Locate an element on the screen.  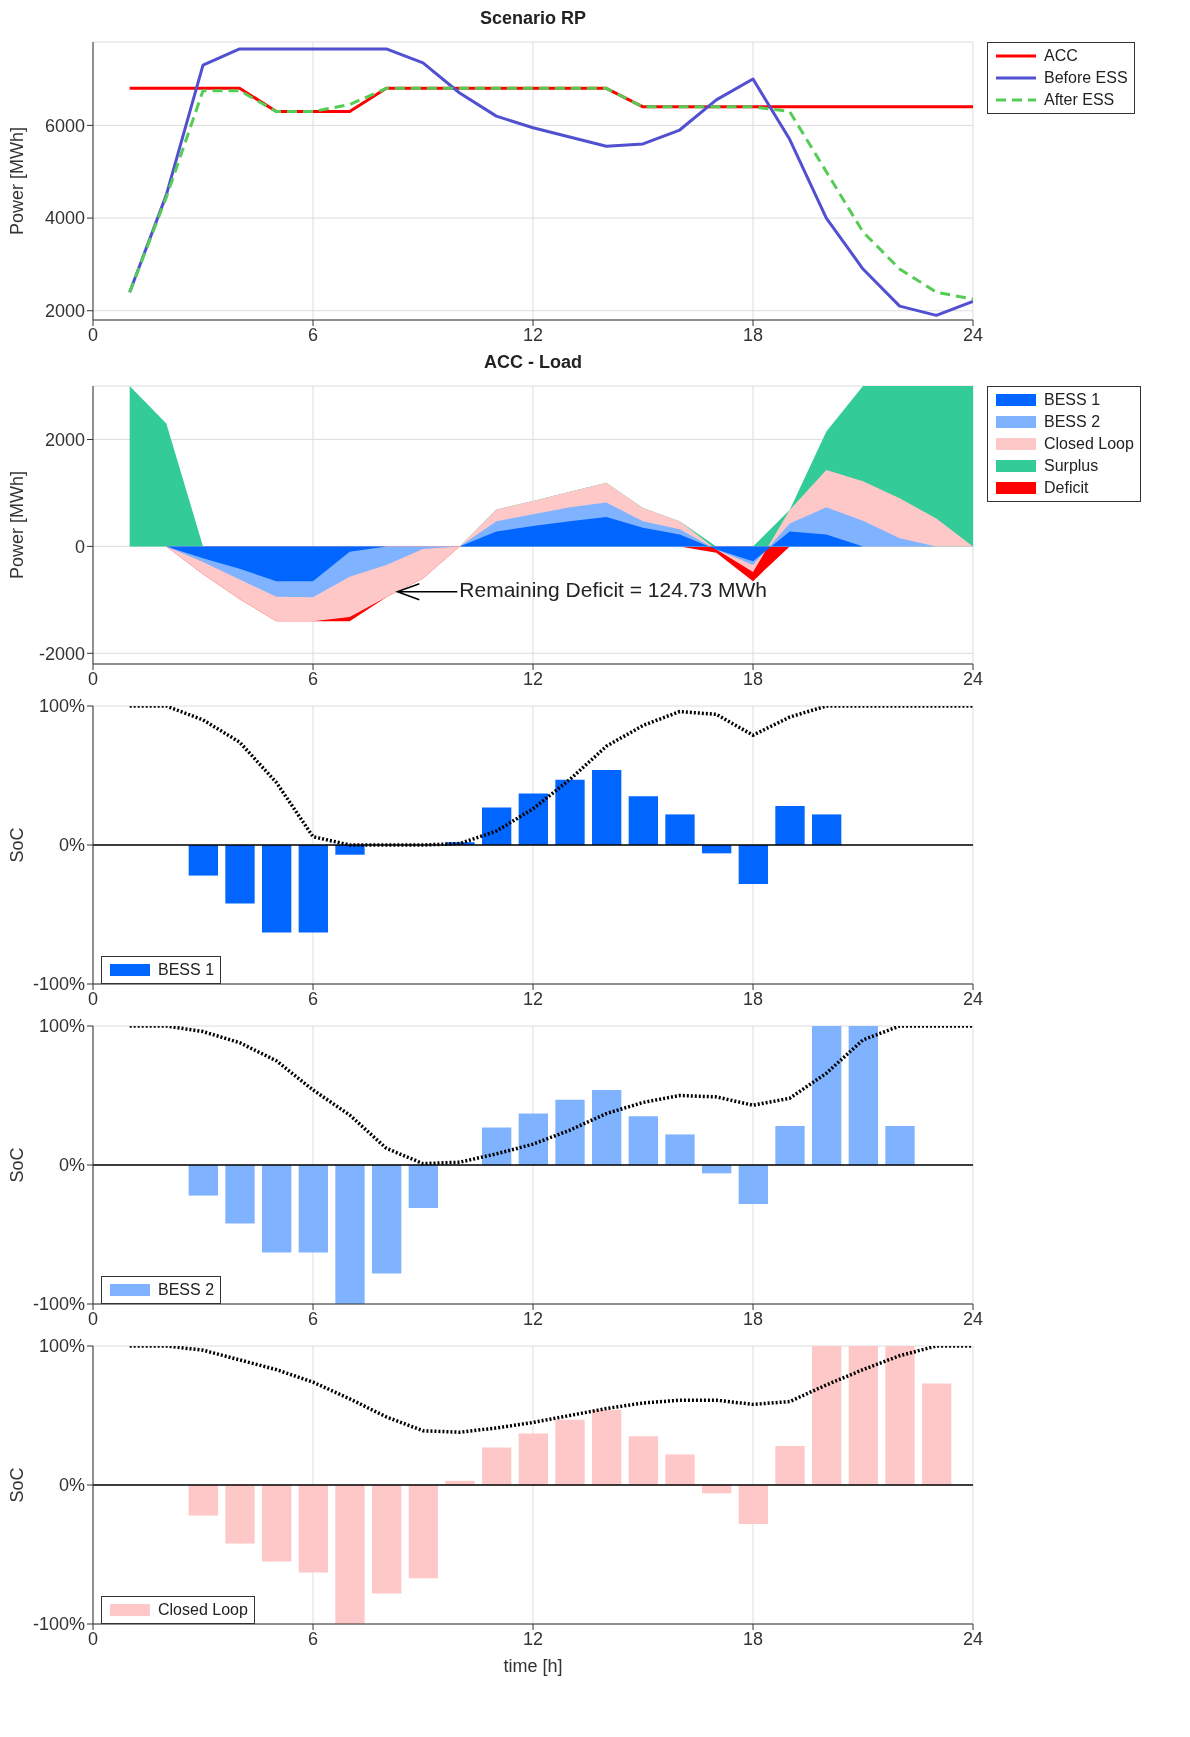
legend-label: Deficit is located at coordinates (1066, 488).